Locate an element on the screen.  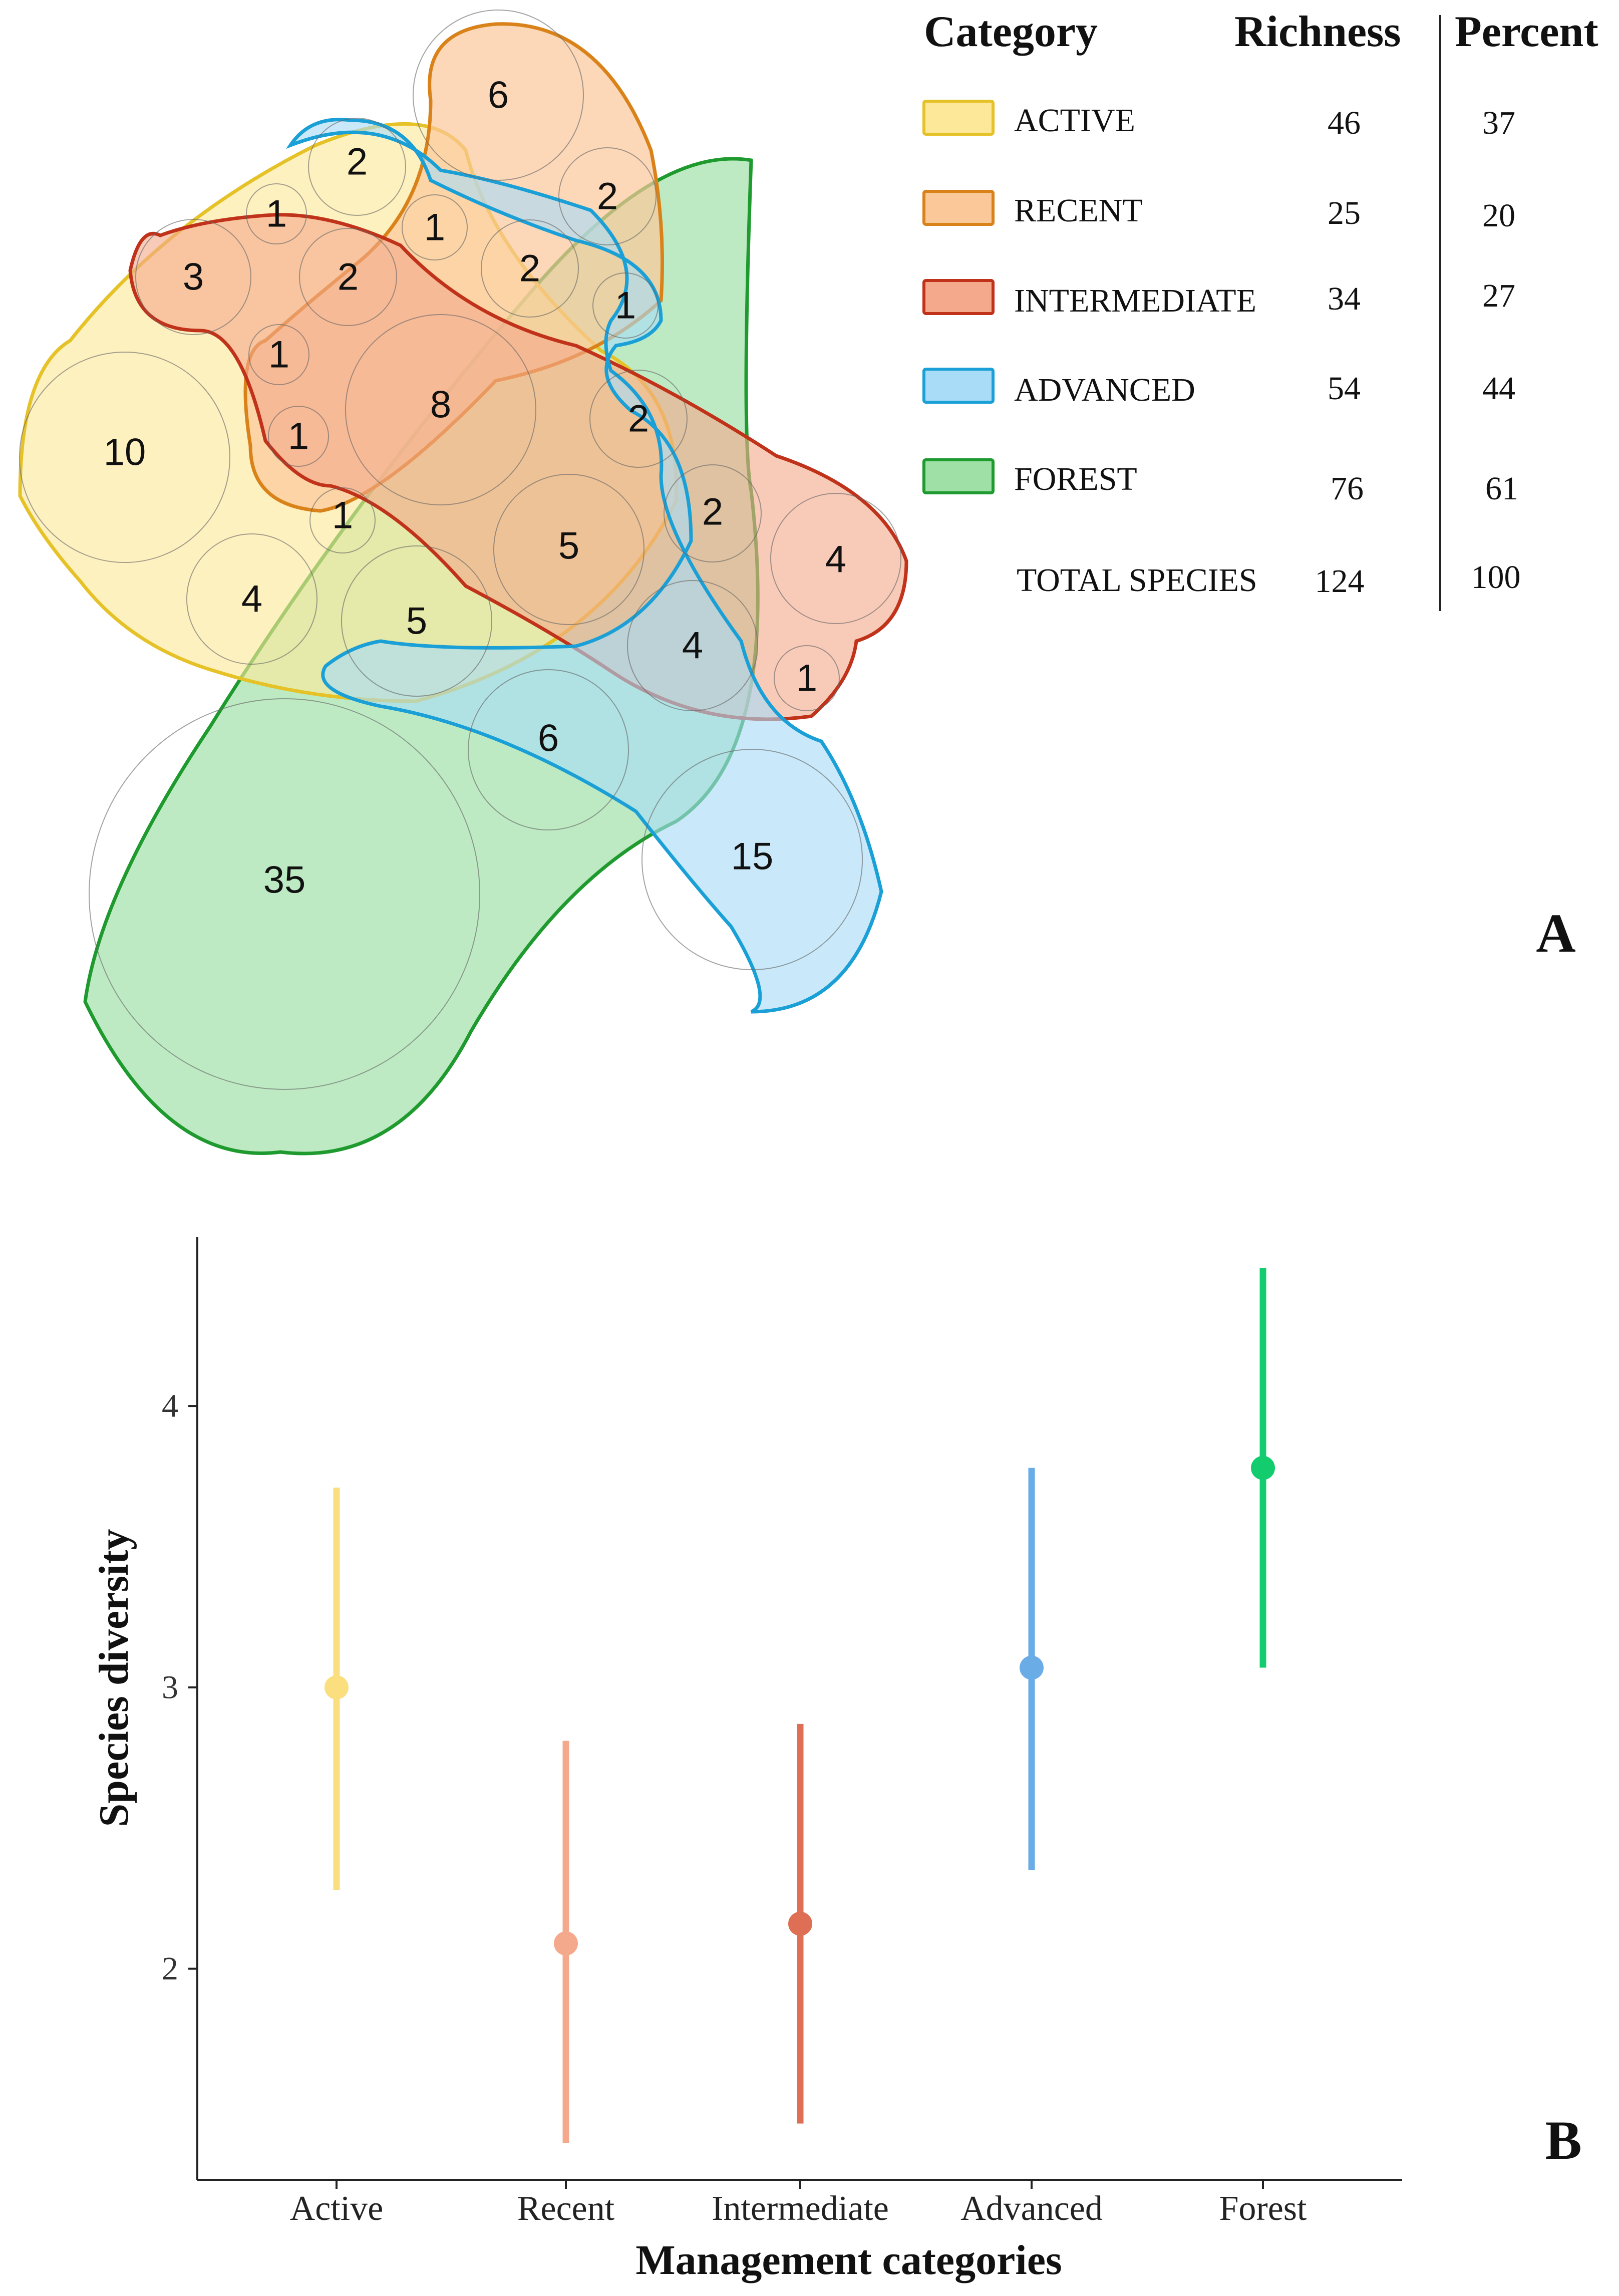
y-ticks: 2 3 4 is located at coordinates (179, 1687).